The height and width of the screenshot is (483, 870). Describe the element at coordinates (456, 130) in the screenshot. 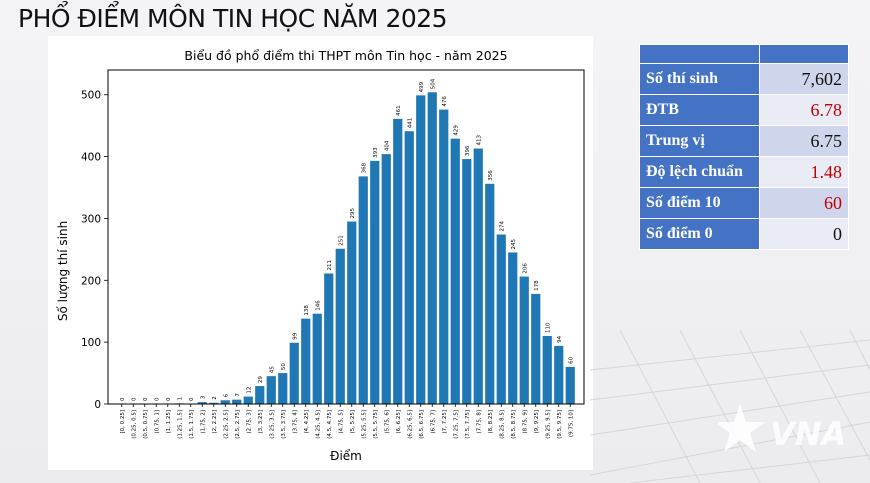

I see `bar-value-label: 429` at that location.